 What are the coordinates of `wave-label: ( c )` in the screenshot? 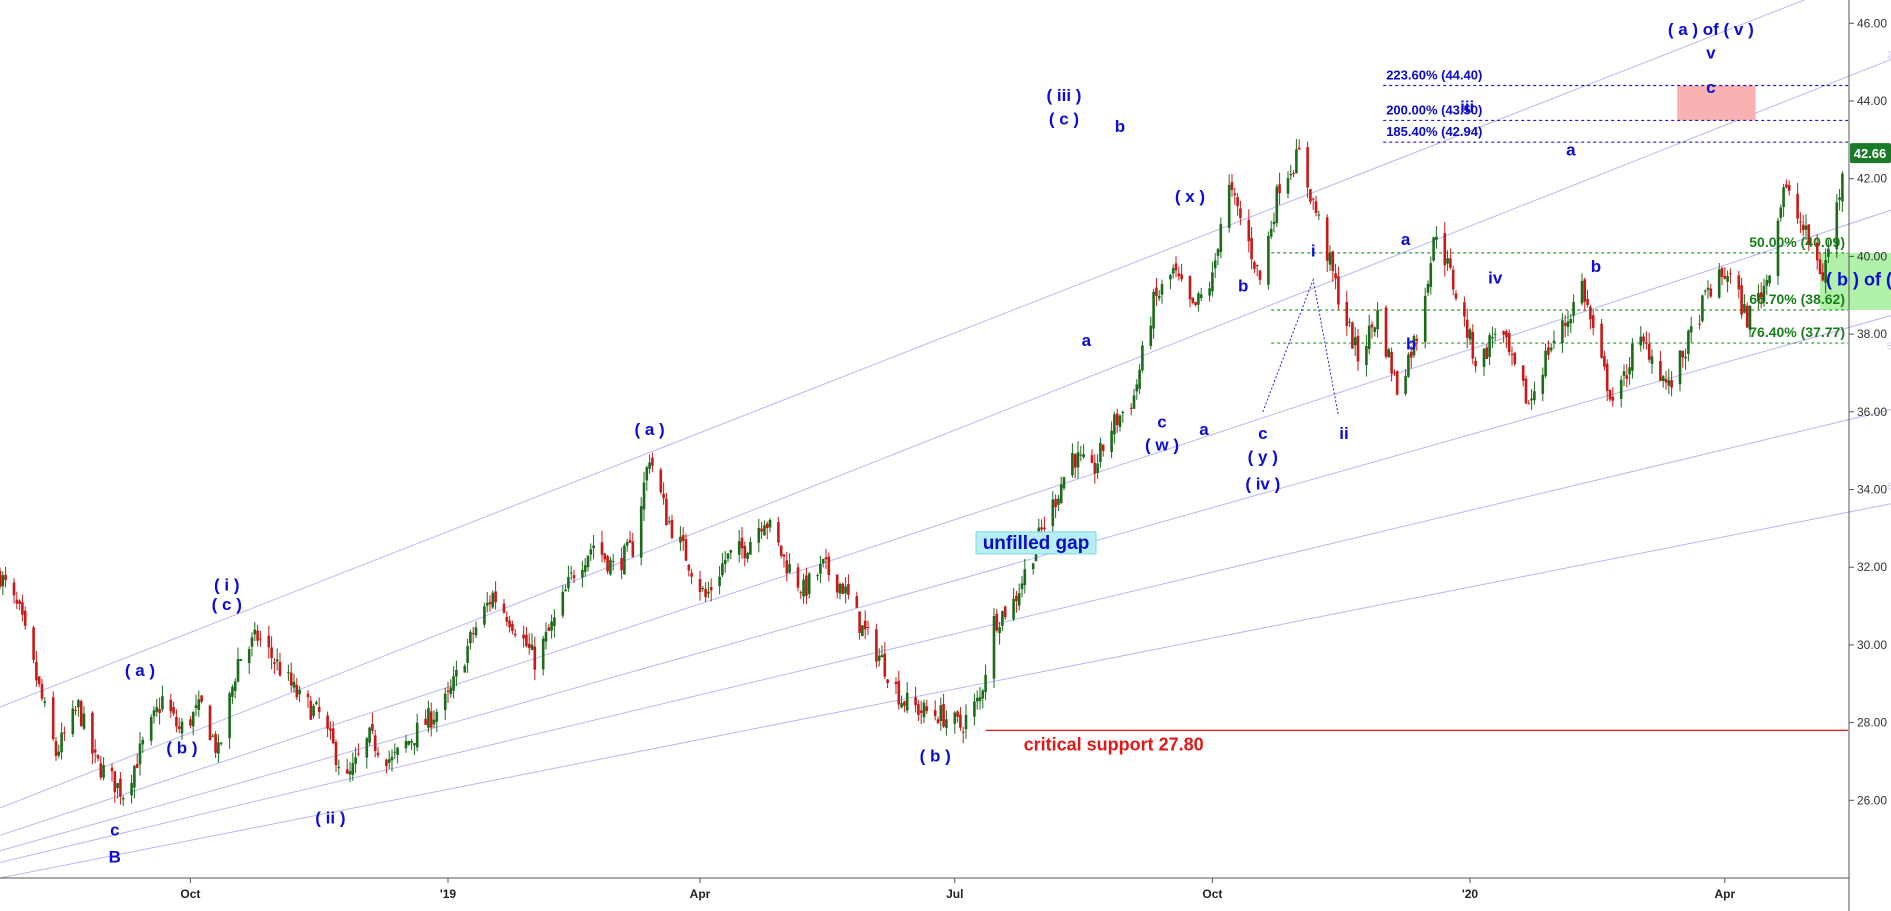 It's located at (227, 604).